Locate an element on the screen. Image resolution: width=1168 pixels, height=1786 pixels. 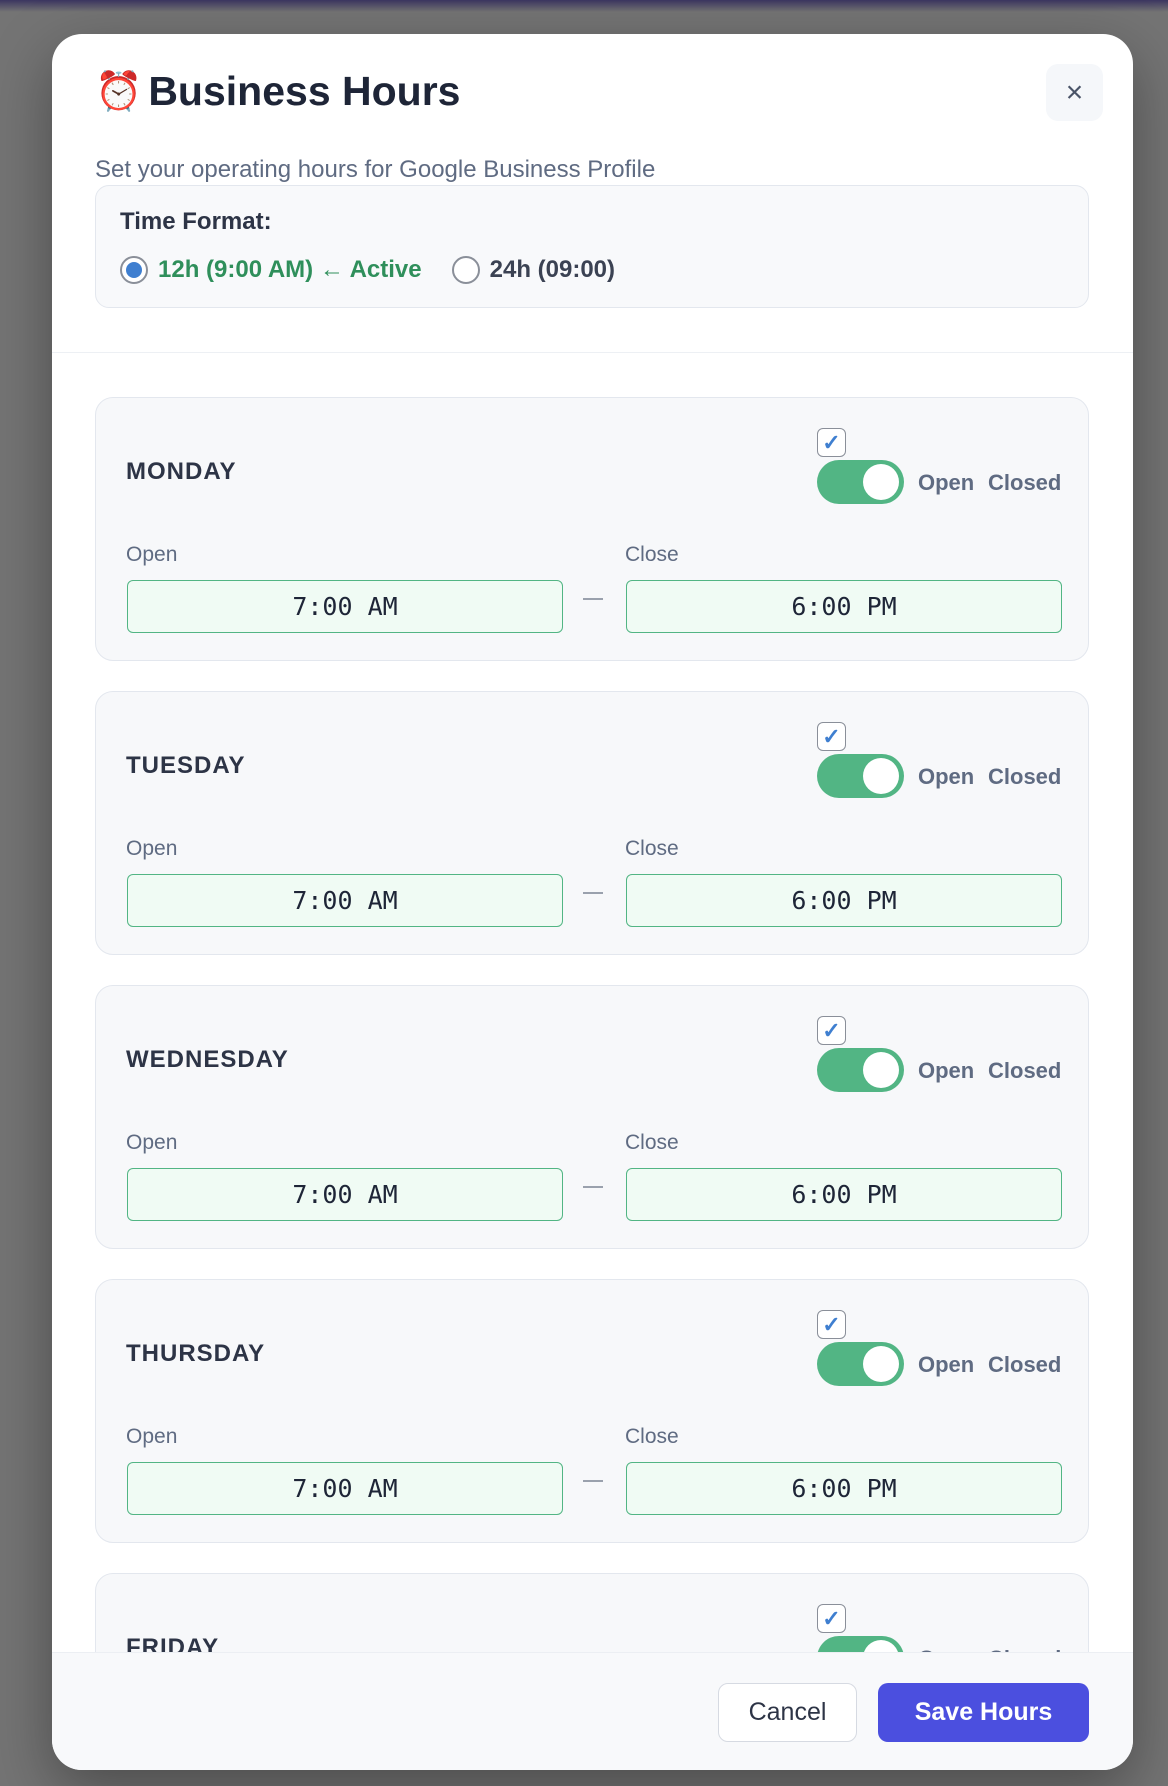
day-name: MONDAY is located at coordinates (181, 471).